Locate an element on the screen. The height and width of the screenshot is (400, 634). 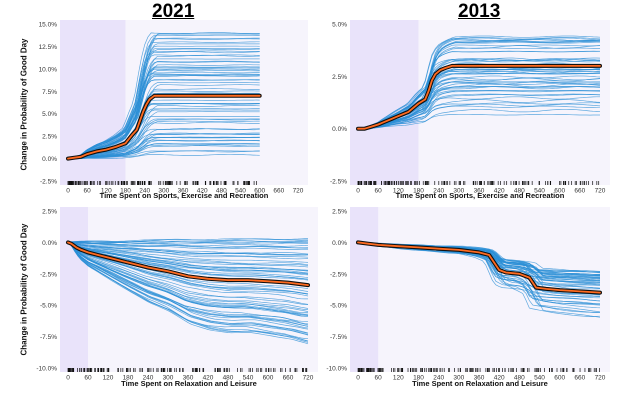
y-tick-label: 0.0% is located at coordinates (339, 243).